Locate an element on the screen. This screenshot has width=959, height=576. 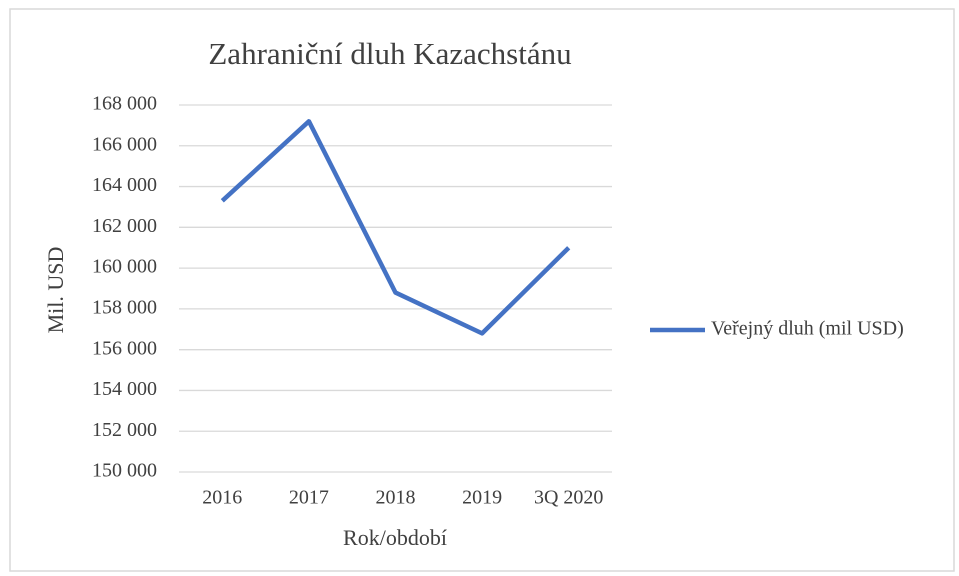
y-tick-label: 158 000 is located at coordinates (124, 307).